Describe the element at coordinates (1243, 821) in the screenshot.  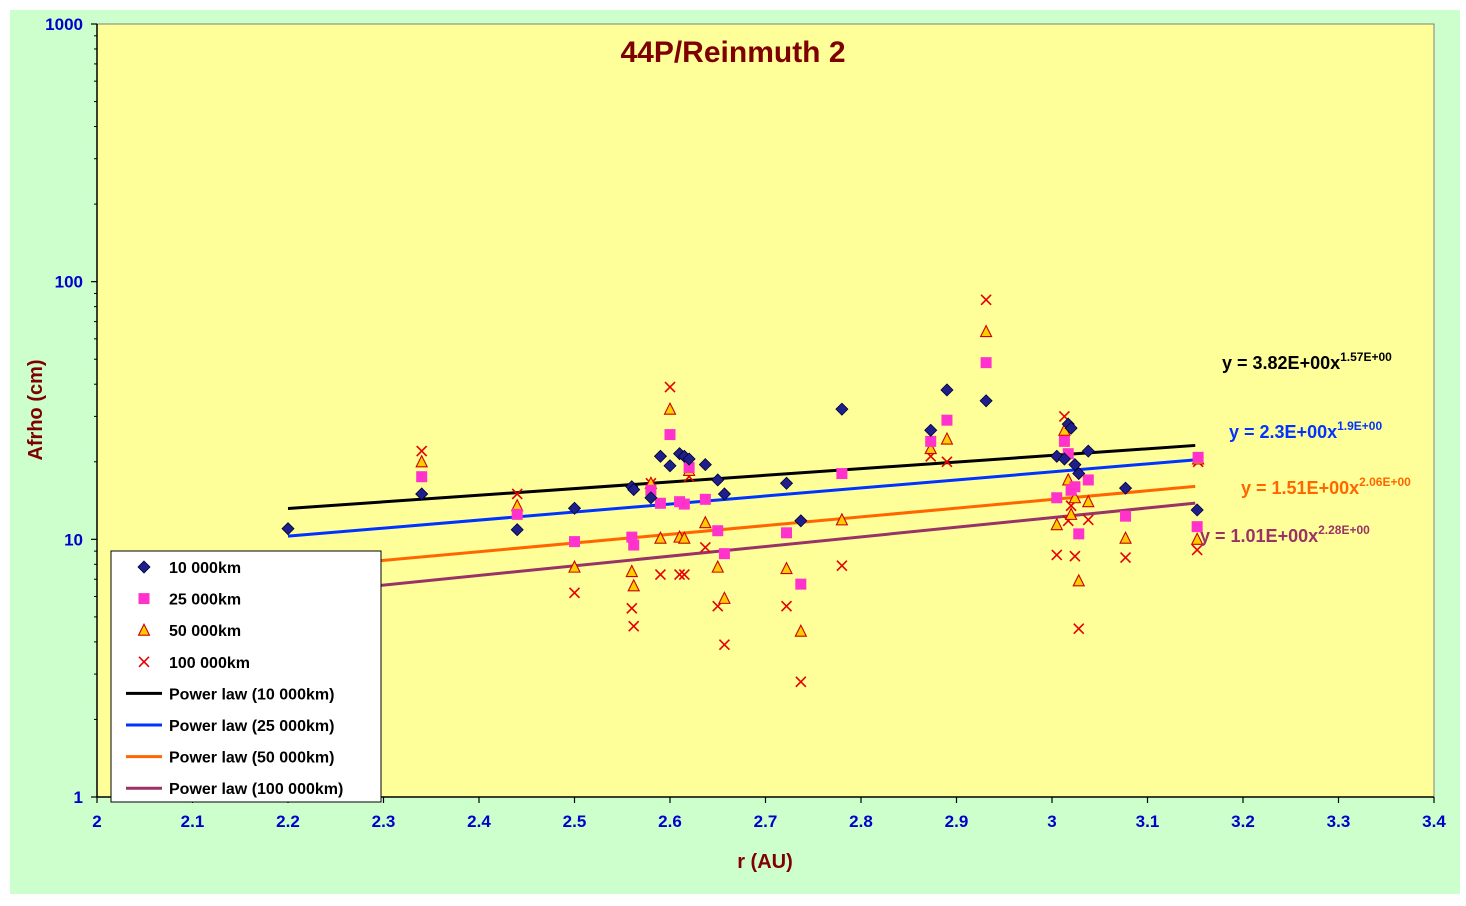
I see `x-tick-label: 3.2` at that location.